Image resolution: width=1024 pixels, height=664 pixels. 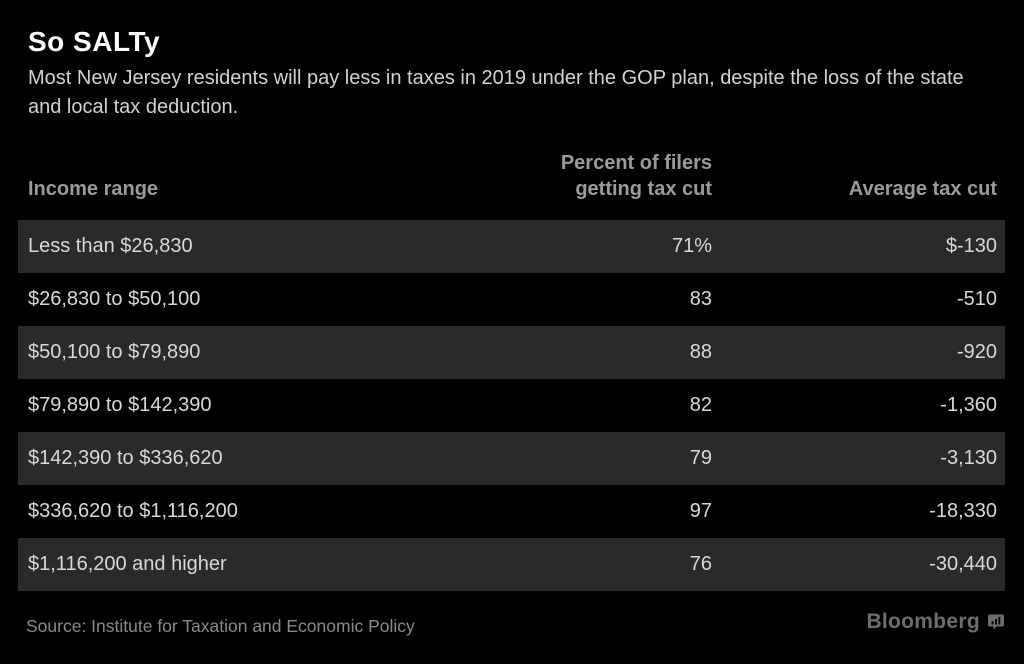 What do you see at coordinates (976, 352) in the screenshot?
I see `average-tax-cut-cell: -920` at bounding box center [976, 352].